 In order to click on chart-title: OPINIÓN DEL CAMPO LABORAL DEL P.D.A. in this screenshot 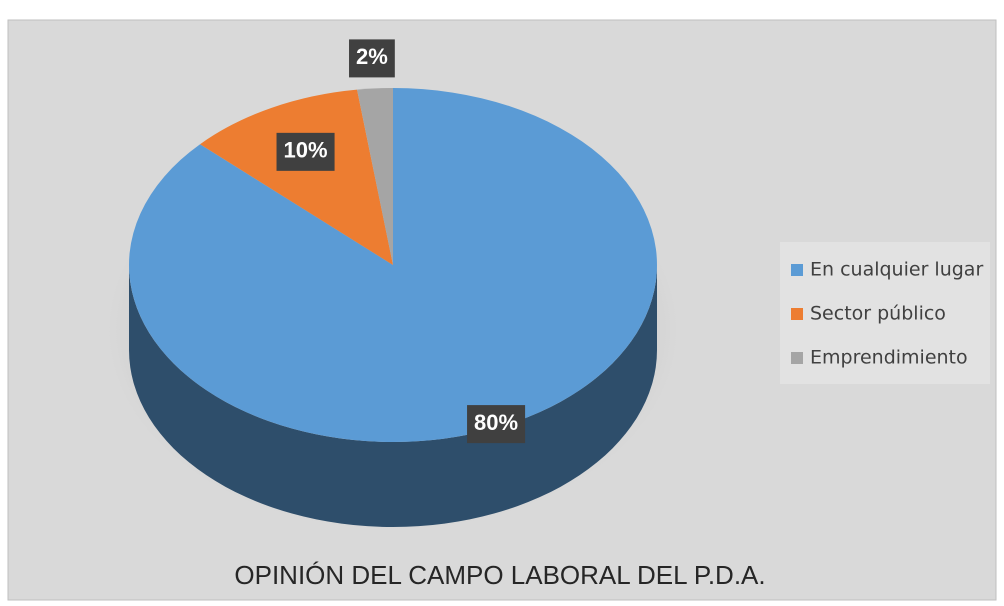, I will do `click(499, 575)`.